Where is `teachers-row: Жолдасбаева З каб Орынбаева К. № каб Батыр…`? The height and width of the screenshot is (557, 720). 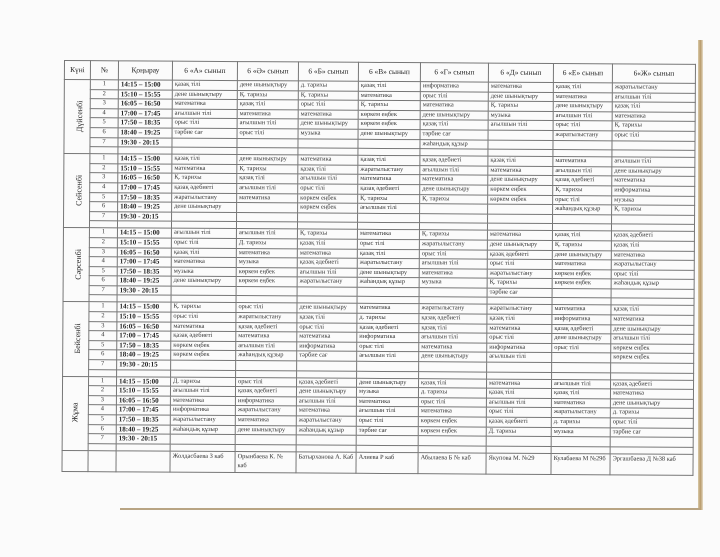 teachers-row: Жолдасбаева З каб Орынбаева К. № каб Батыр… is located at coordinates (377, 463).